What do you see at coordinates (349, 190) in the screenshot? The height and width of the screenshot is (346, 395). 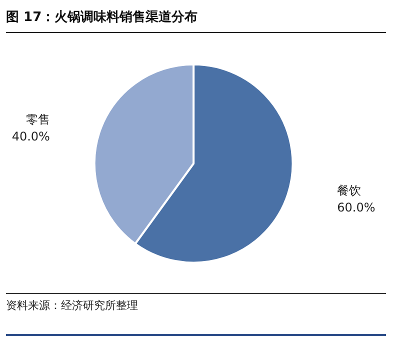 I see `slice-label: 餐饮` at bounding box center [349, 190].